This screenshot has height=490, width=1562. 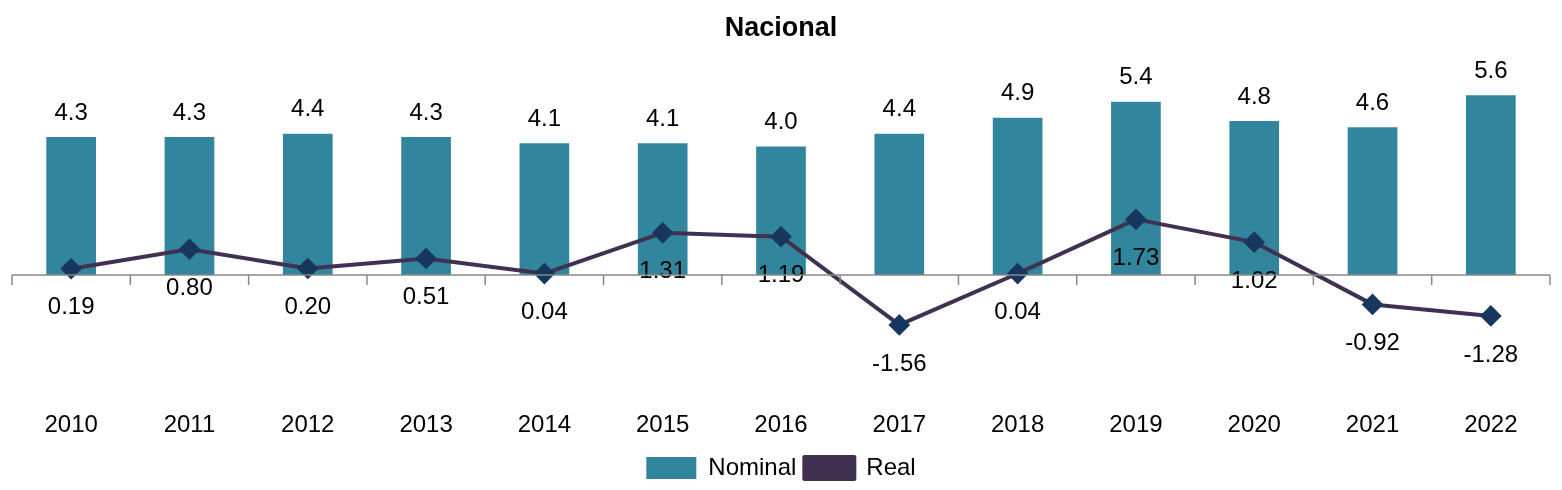 I want to click on data-label: 5.6, so click(x=1491, y=69).